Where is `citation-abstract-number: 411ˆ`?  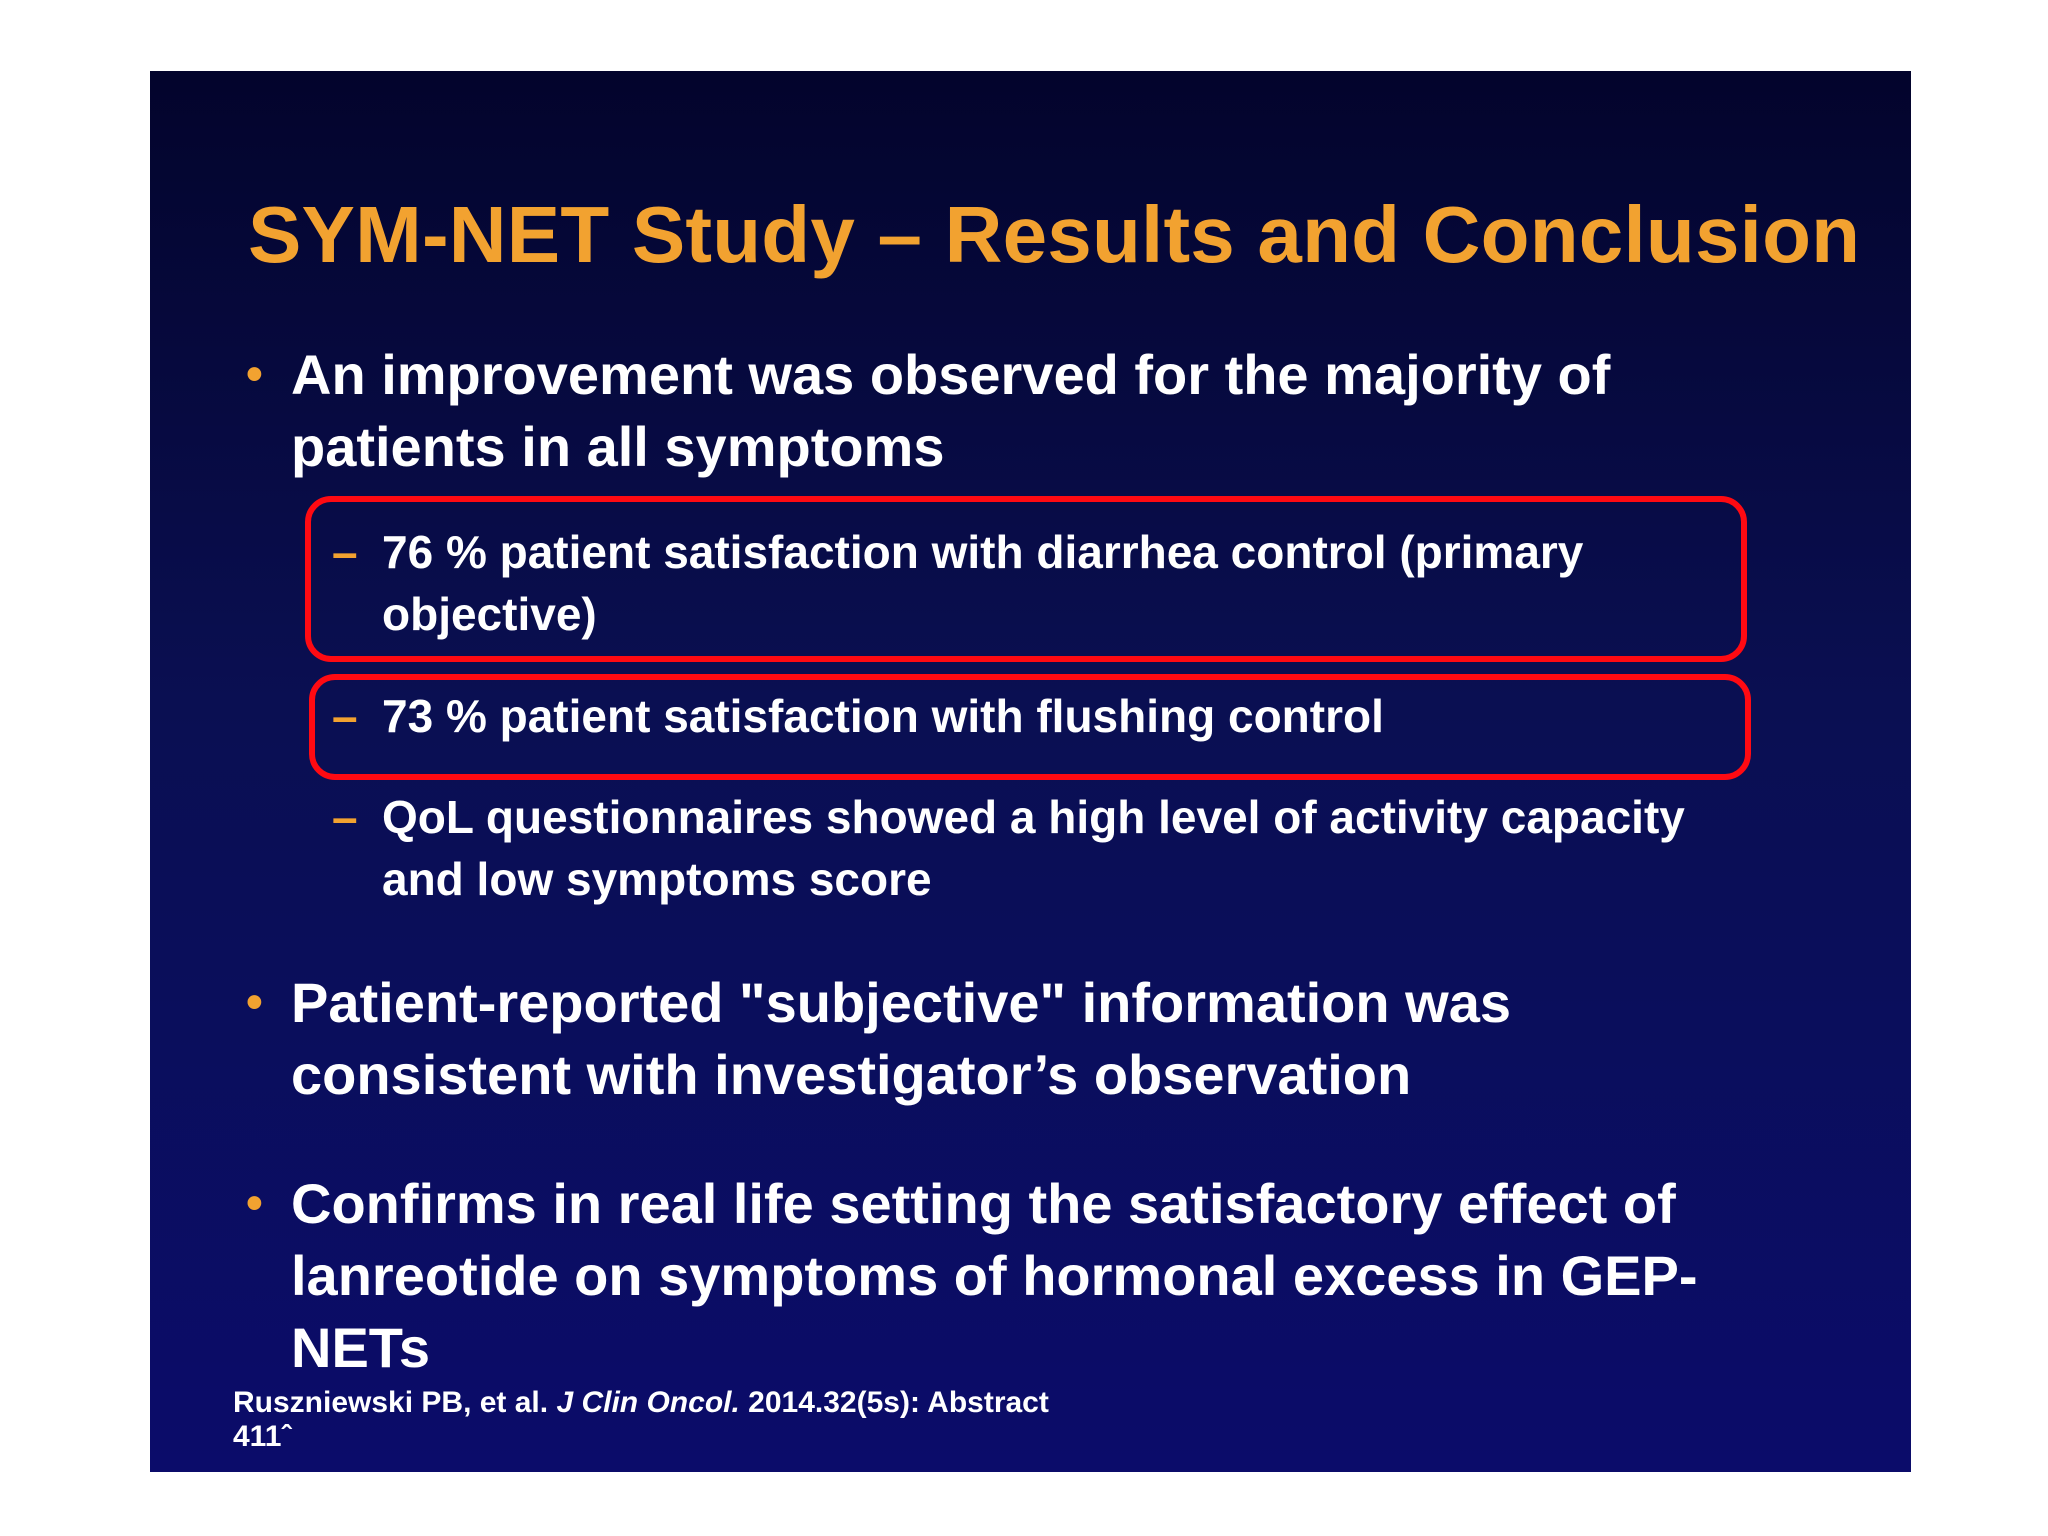 citation-abstract-number: 411ˆ is located at coordinates (262, 1436).